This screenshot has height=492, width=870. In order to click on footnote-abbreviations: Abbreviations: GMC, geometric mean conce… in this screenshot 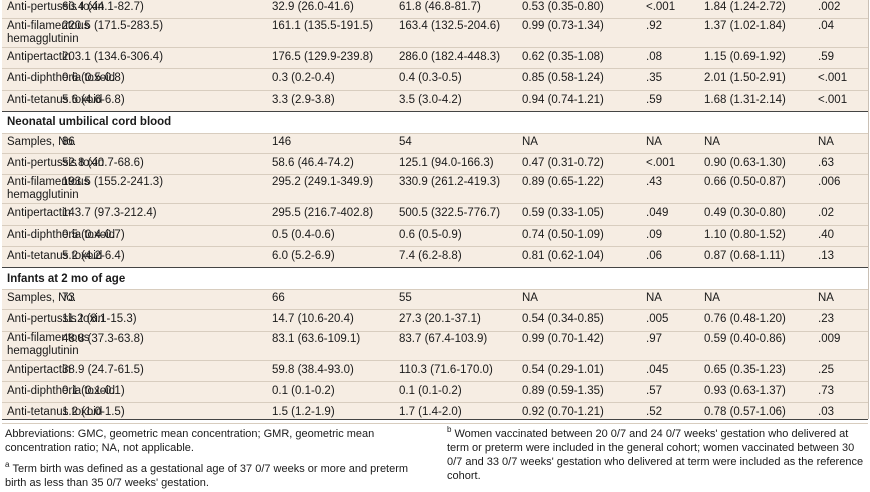, I will do `click(190, 441)`.